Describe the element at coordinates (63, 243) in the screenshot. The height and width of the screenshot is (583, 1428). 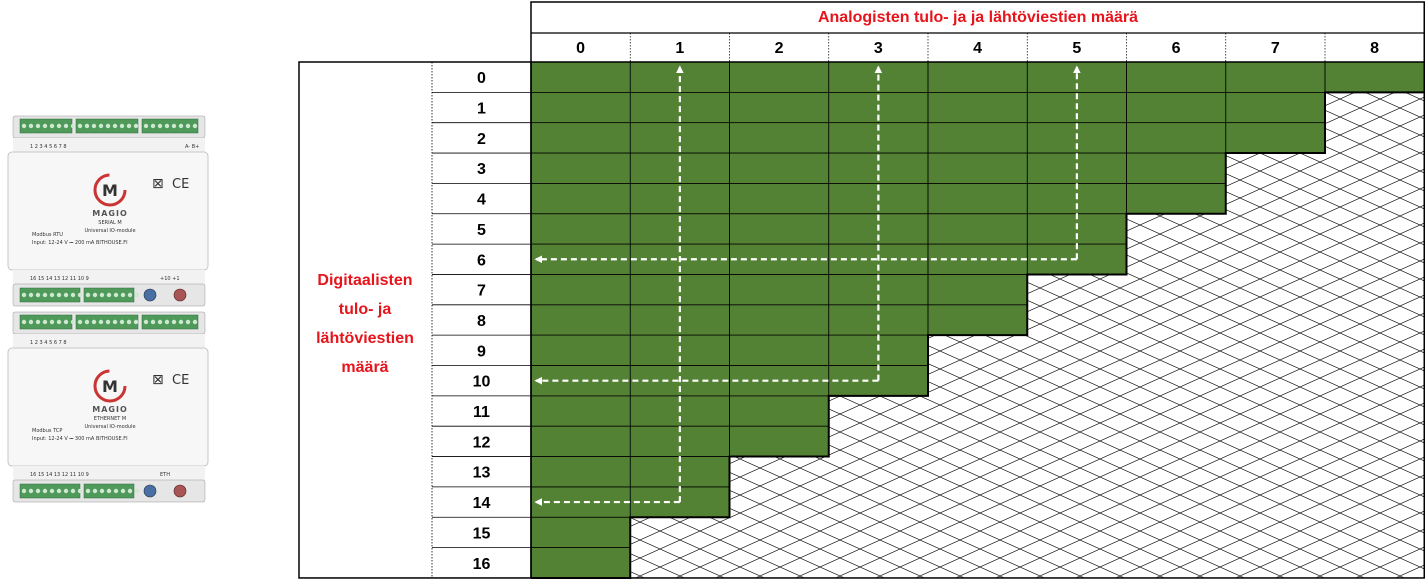
I see `device-power: Input: 12-24 V ⎓ 200 mA` at that location.